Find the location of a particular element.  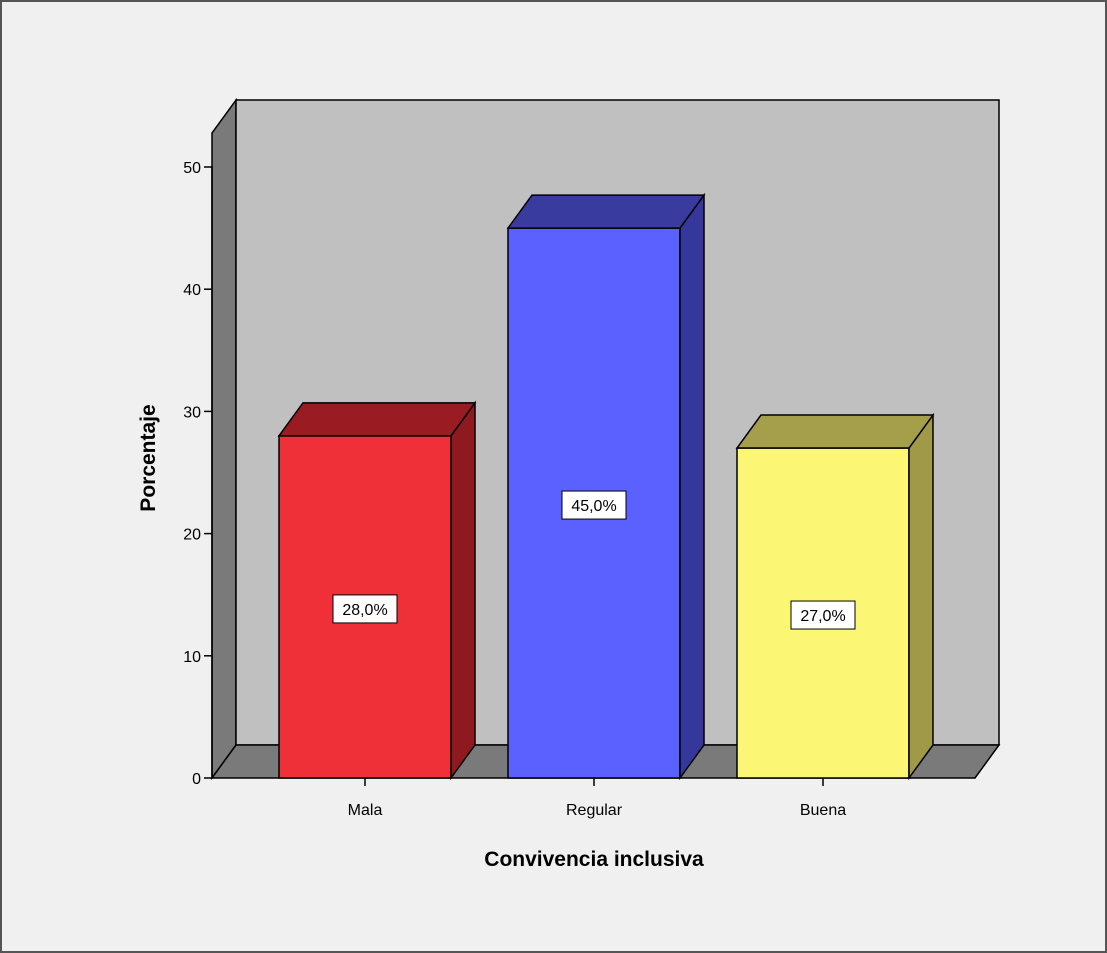

x-tick-label: Buena is located at coordinates (823, 810).